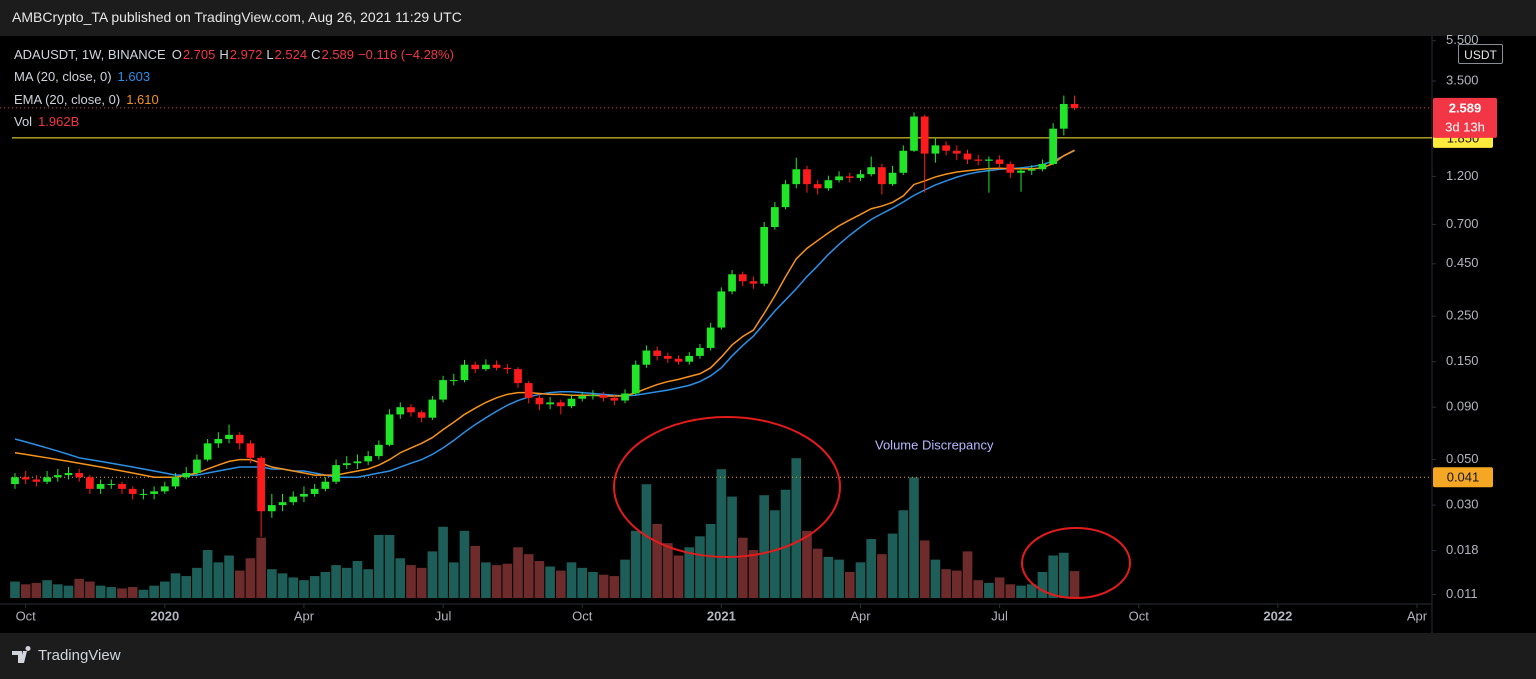 The width and height of the screenshot is (1536, 679). I want to click on x-tick-label: Oct, so click(26, 615).